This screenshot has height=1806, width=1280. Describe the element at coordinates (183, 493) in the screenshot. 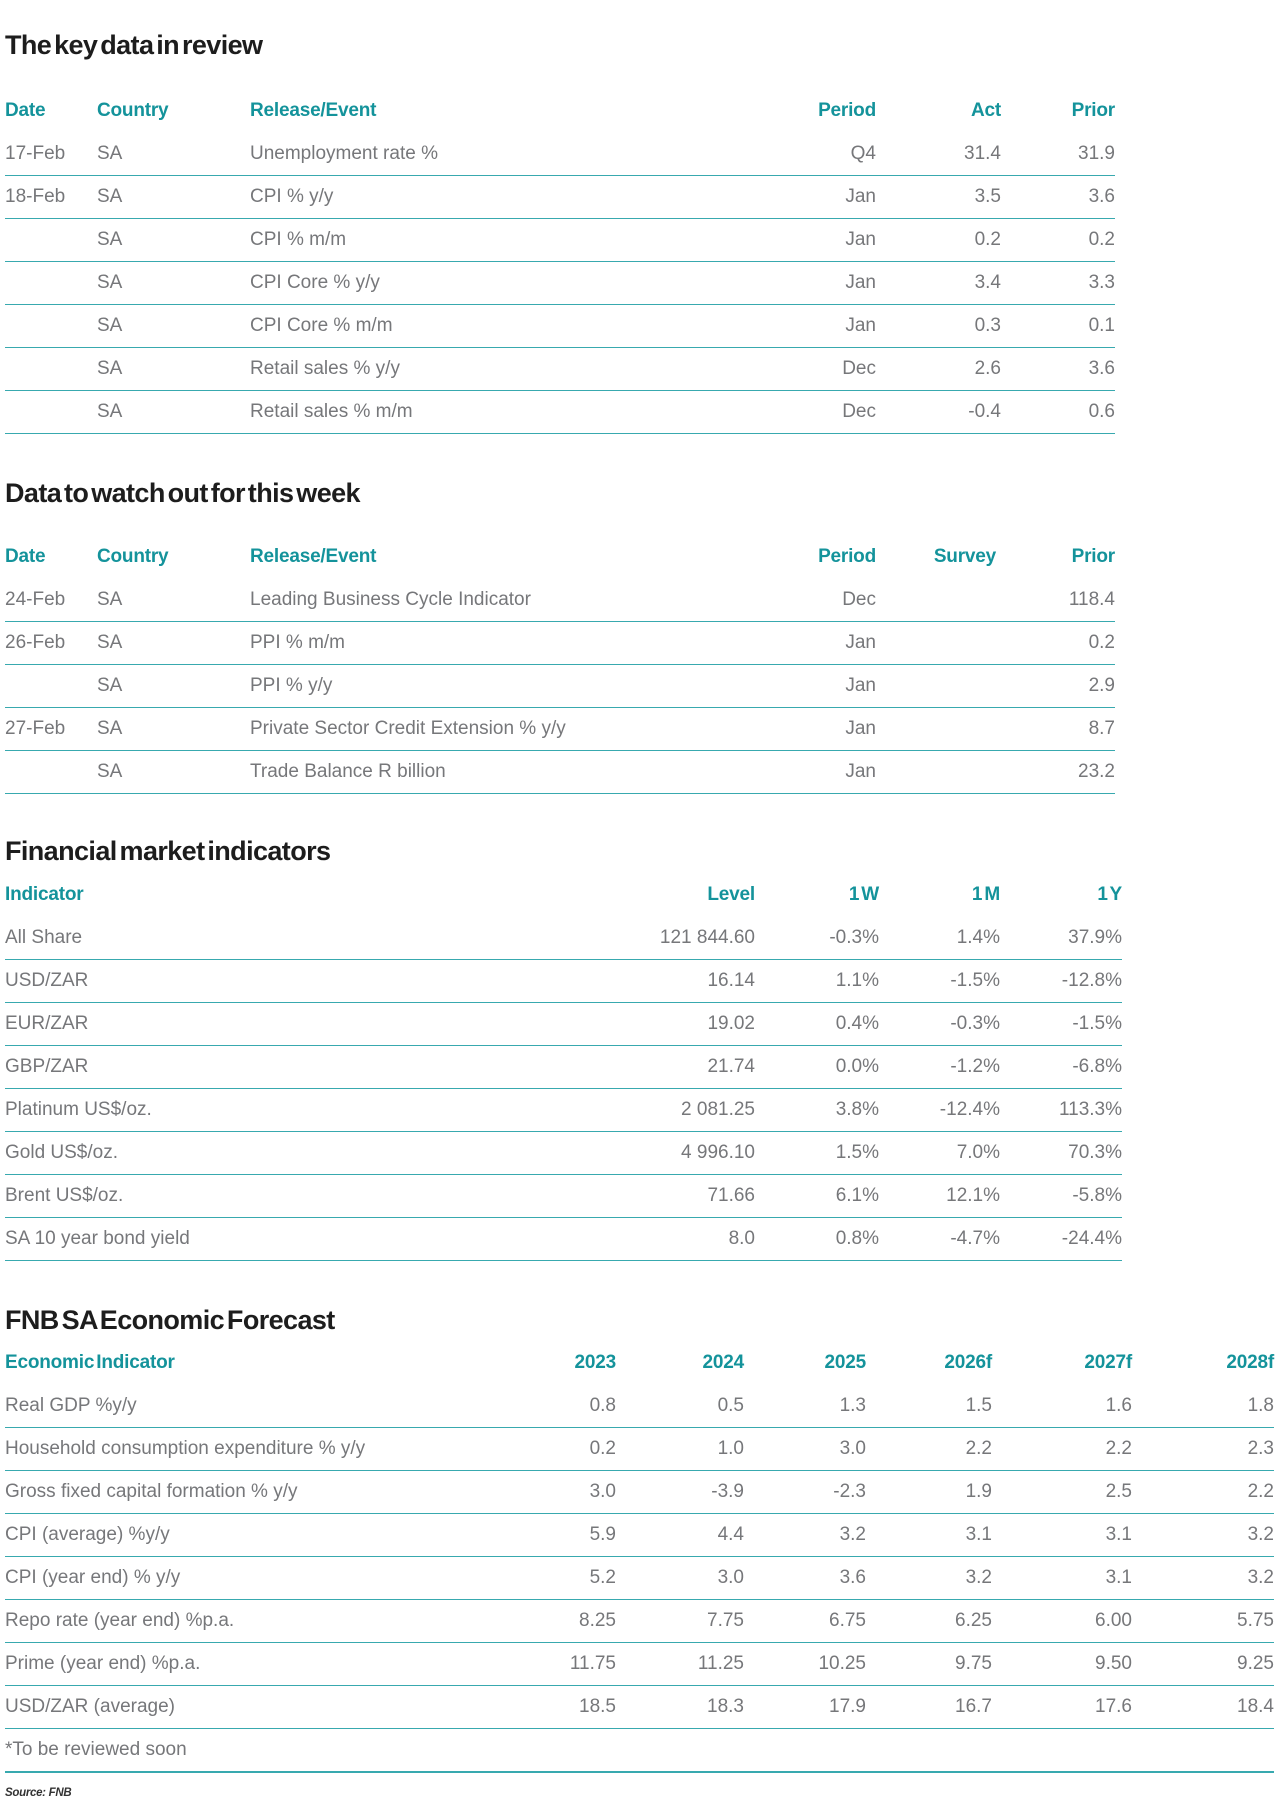

I see `section-title-data-to-watch: Data to watch out for this week` at that location.